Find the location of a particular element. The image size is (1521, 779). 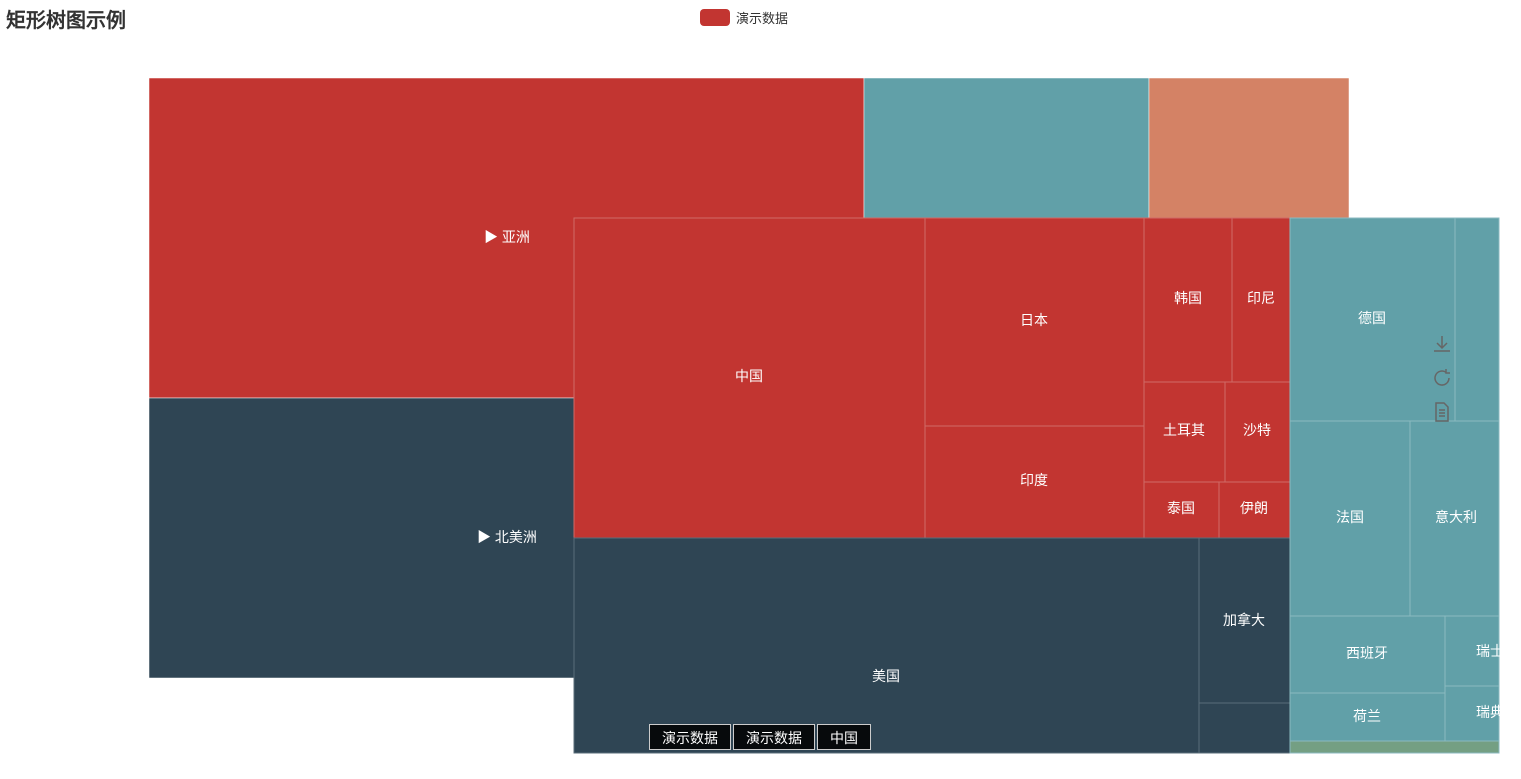

treemap-label-thailand: 泰国 is located at coordinates (1181, 508).